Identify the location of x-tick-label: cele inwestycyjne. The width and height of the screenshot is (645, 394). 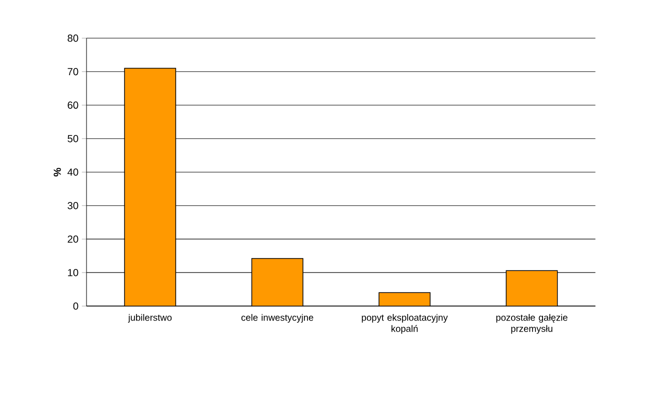
(277, 318).